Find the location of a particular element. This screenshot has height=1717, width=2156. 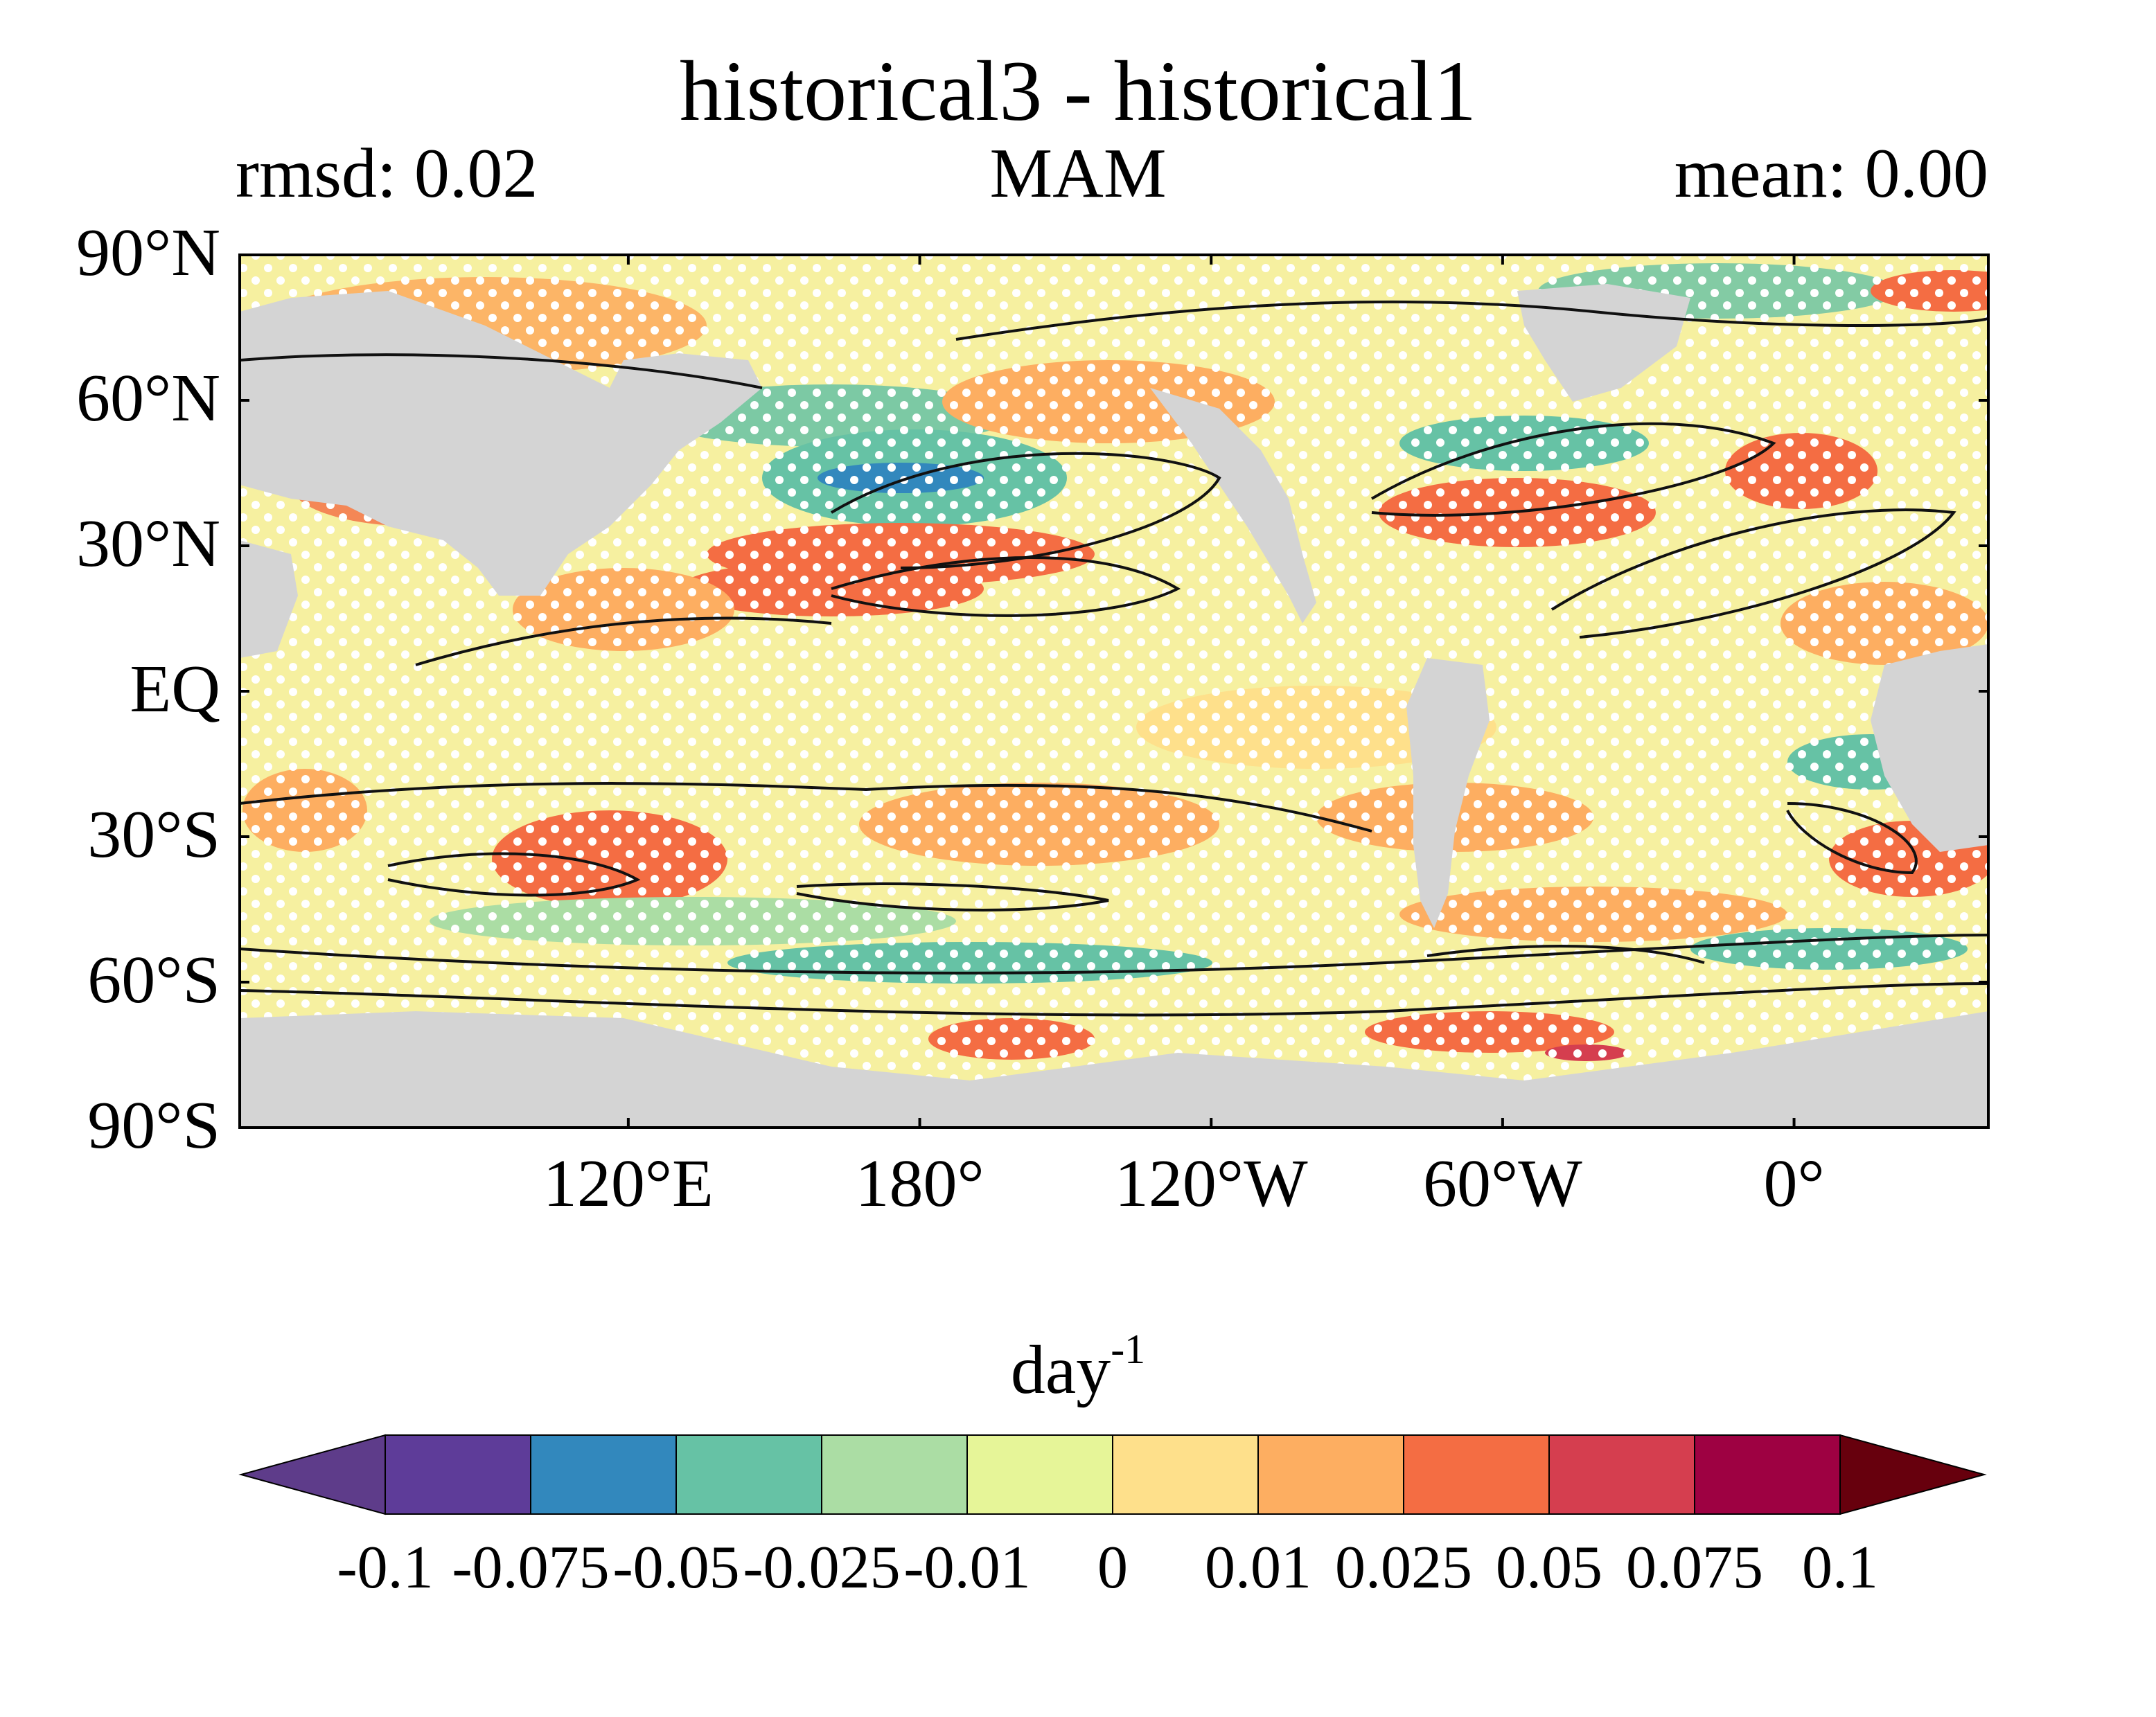

latitude-label: 90°N is located at coordinates (148, 253).